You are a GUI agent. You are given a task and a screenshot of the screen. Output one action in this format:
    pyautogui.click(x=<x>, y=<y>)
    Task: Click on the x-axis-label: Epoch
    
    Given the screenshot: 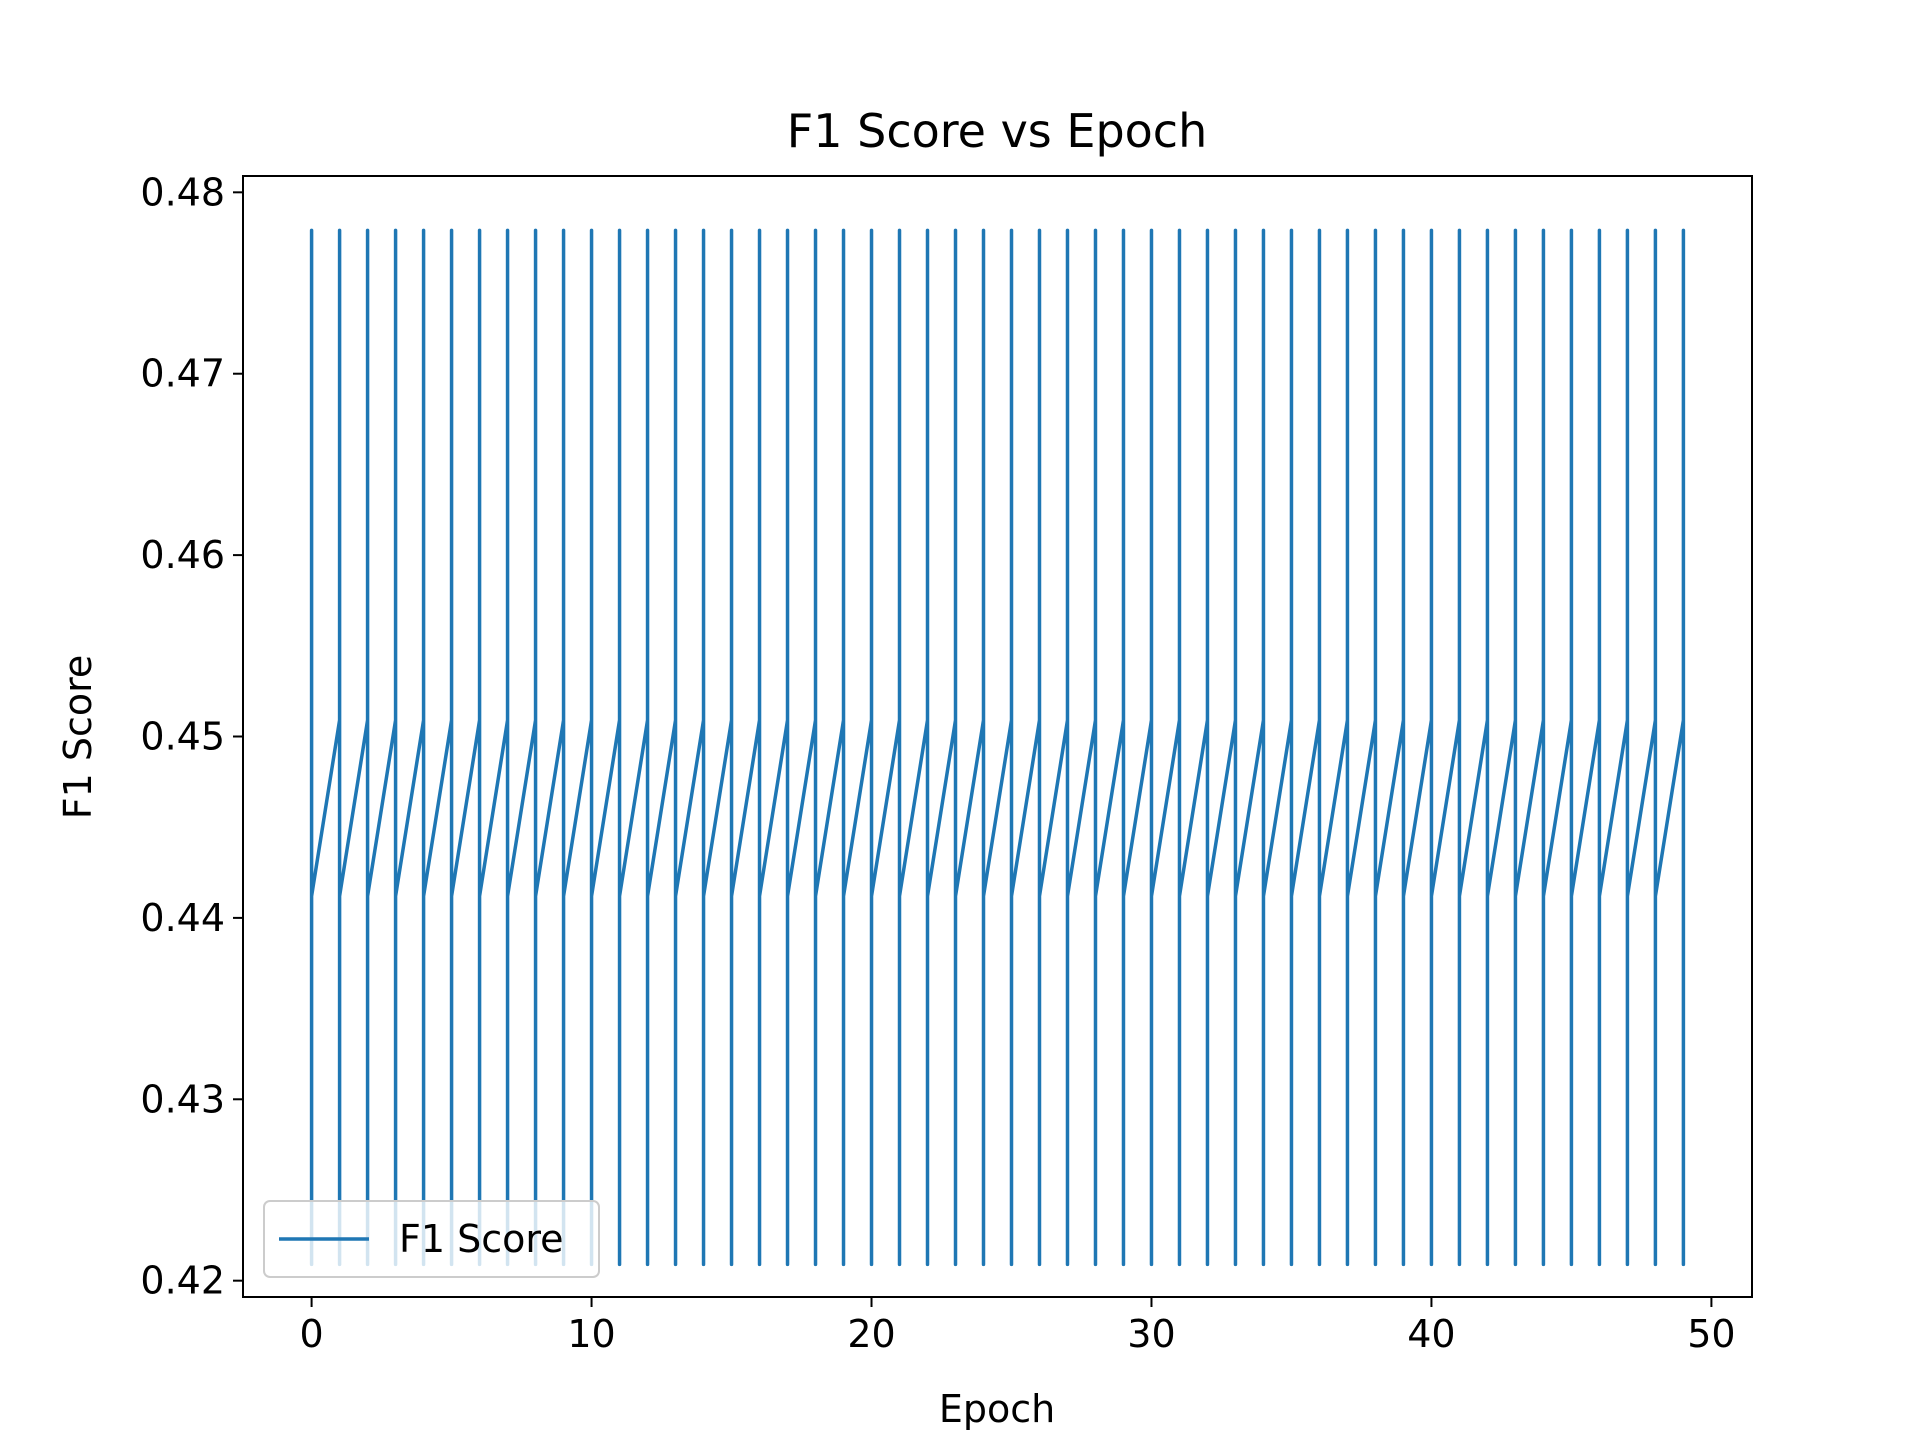 What is the action you would take?
    pyautogui.click(x=997, y=1409)
    